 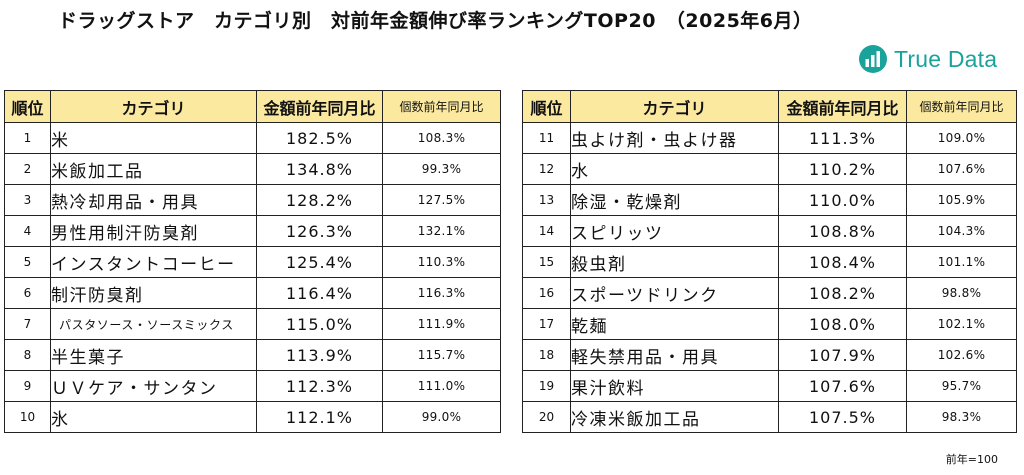 I want to click on rank-cell: 13, so click(x=546, y=200).